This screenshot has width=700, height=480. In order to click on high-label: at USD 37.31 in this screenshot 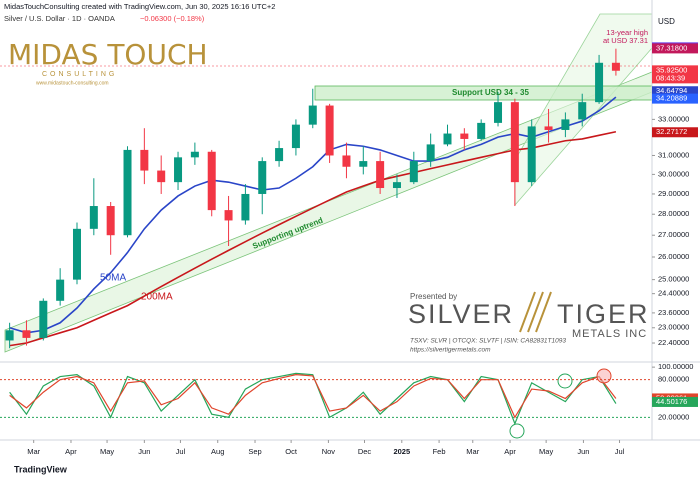, I will do `click(625, 40)`.